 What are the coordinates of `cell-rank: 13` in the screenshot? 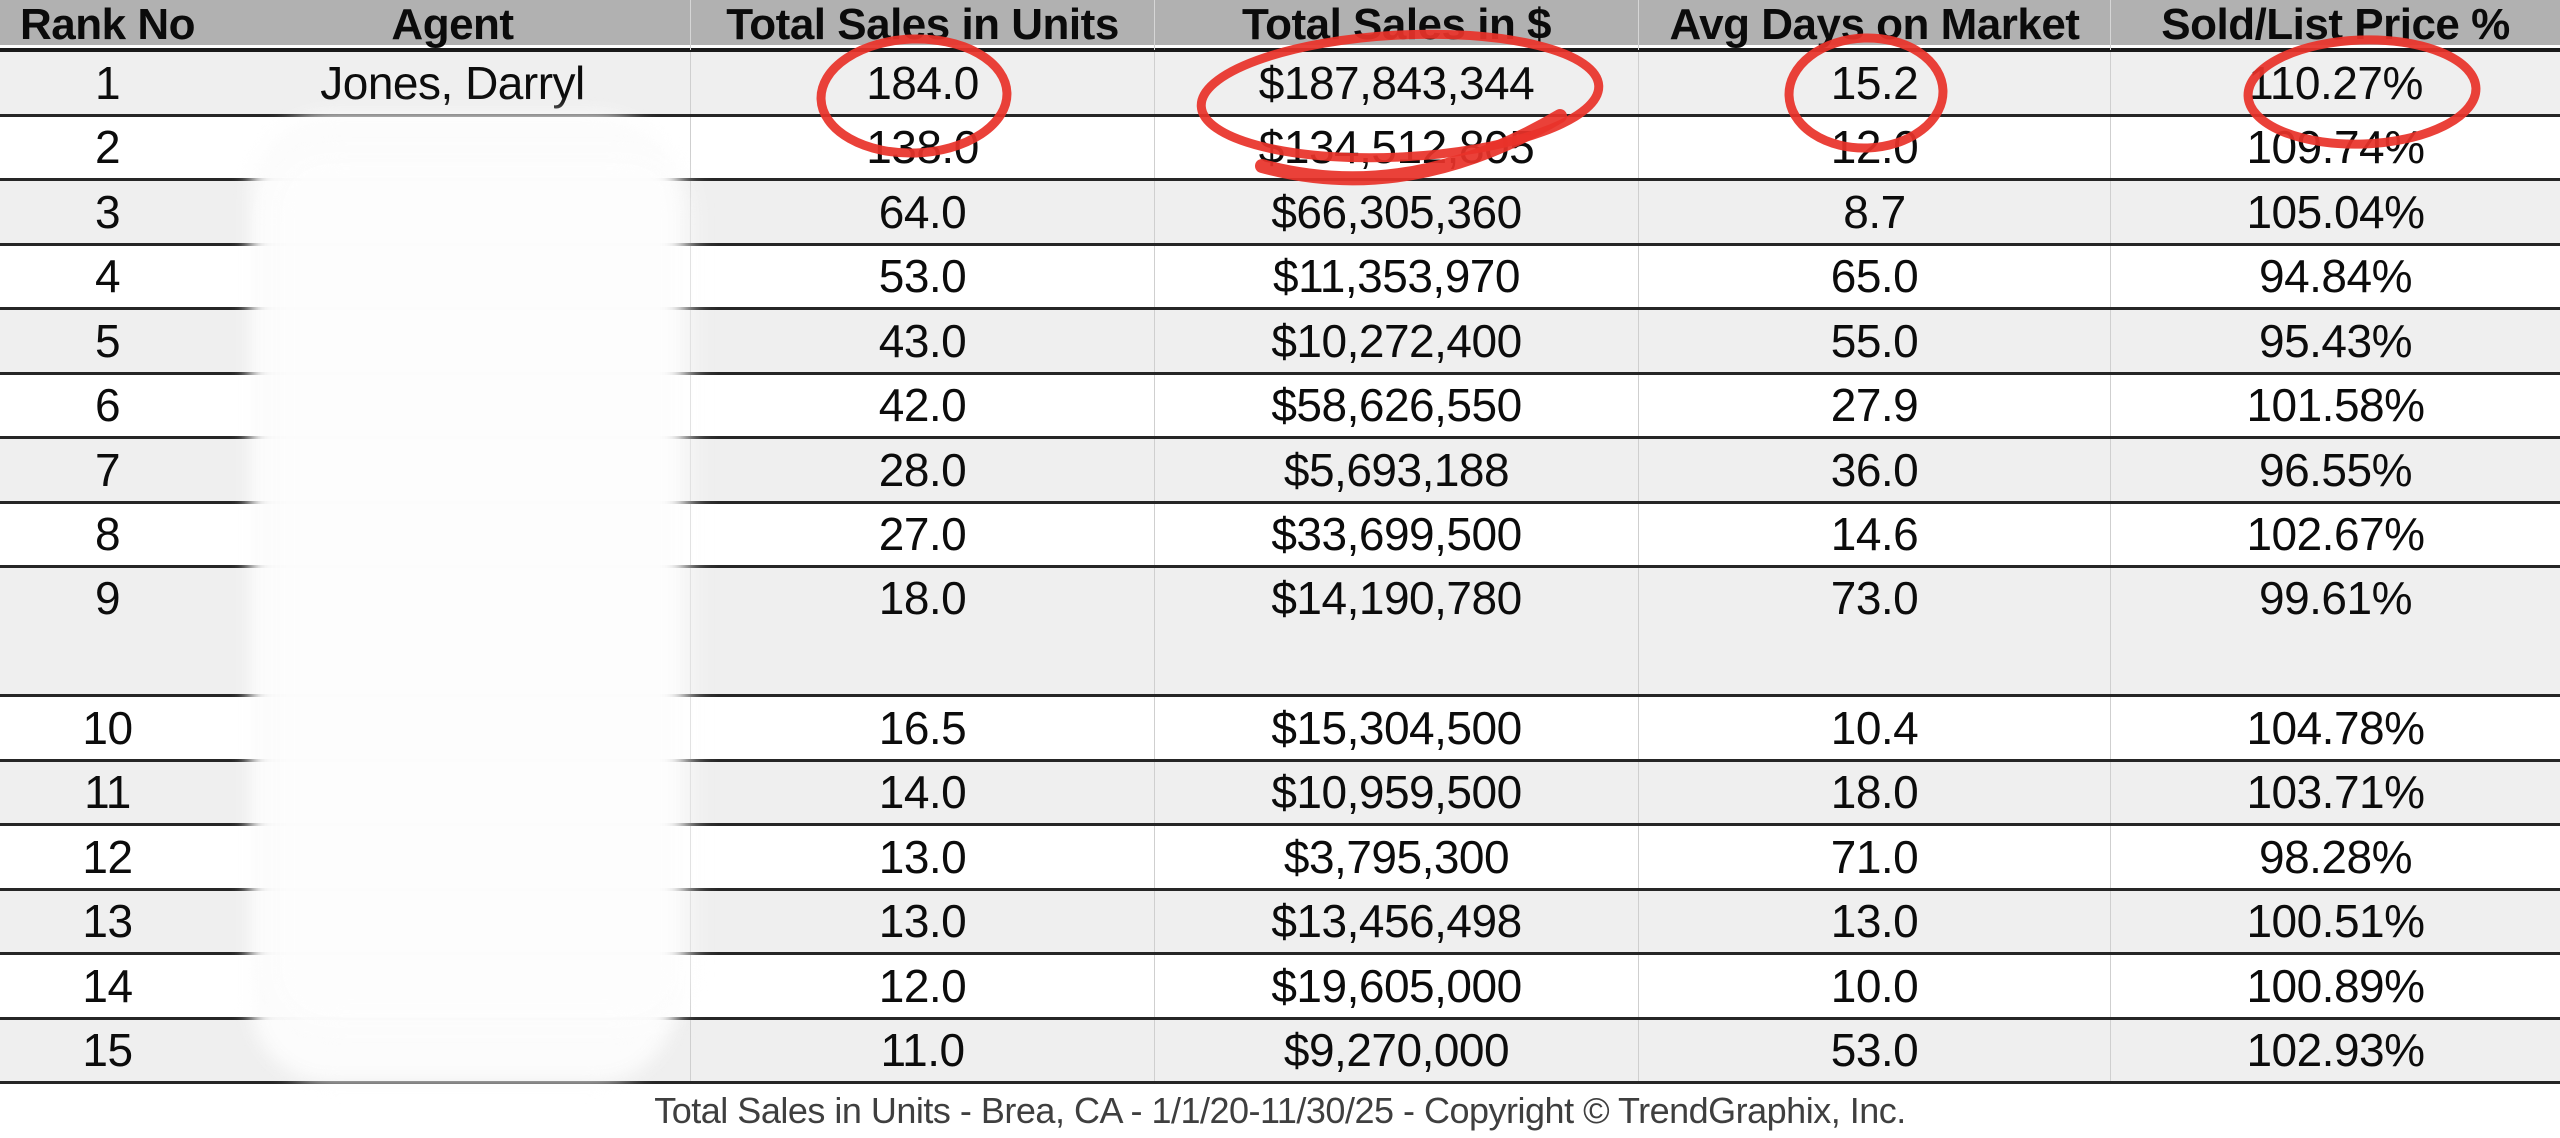 It's located at (107, 921).